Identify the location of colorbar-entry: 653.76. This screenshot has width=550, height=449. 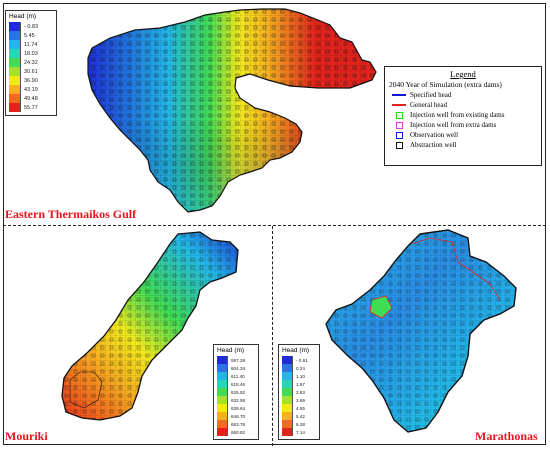
(236, 424).